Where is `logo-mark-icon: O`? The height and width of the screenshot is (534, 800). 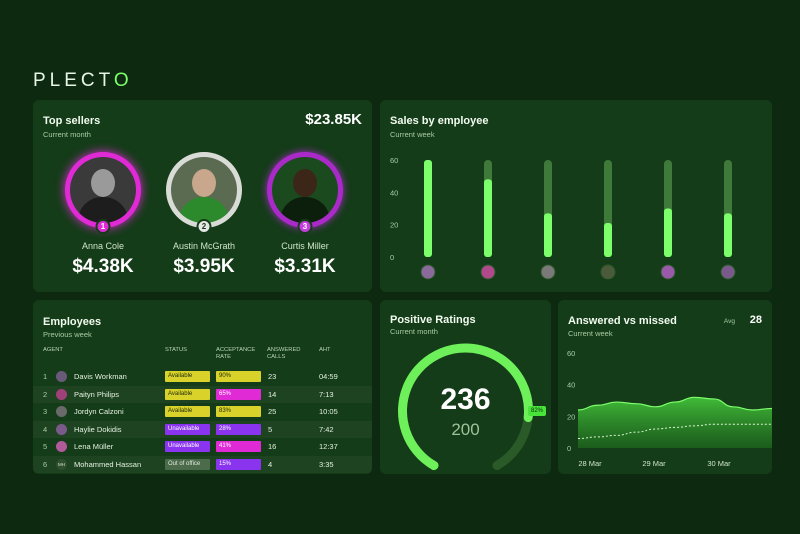 logo-mark-icon: O is located at coordinates (123, 80).